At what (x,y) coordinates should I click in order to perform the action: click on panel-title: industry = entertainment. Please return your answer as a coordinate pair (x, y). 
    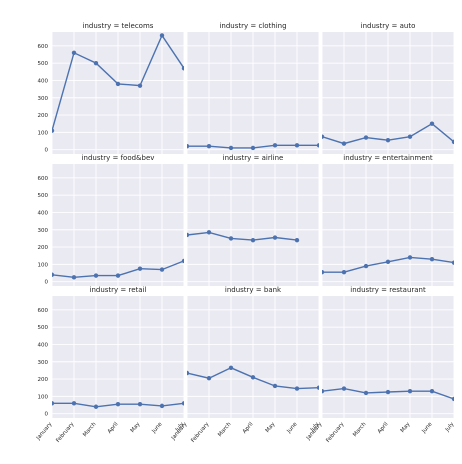
    Looking at the image, I should click on (388, 158).